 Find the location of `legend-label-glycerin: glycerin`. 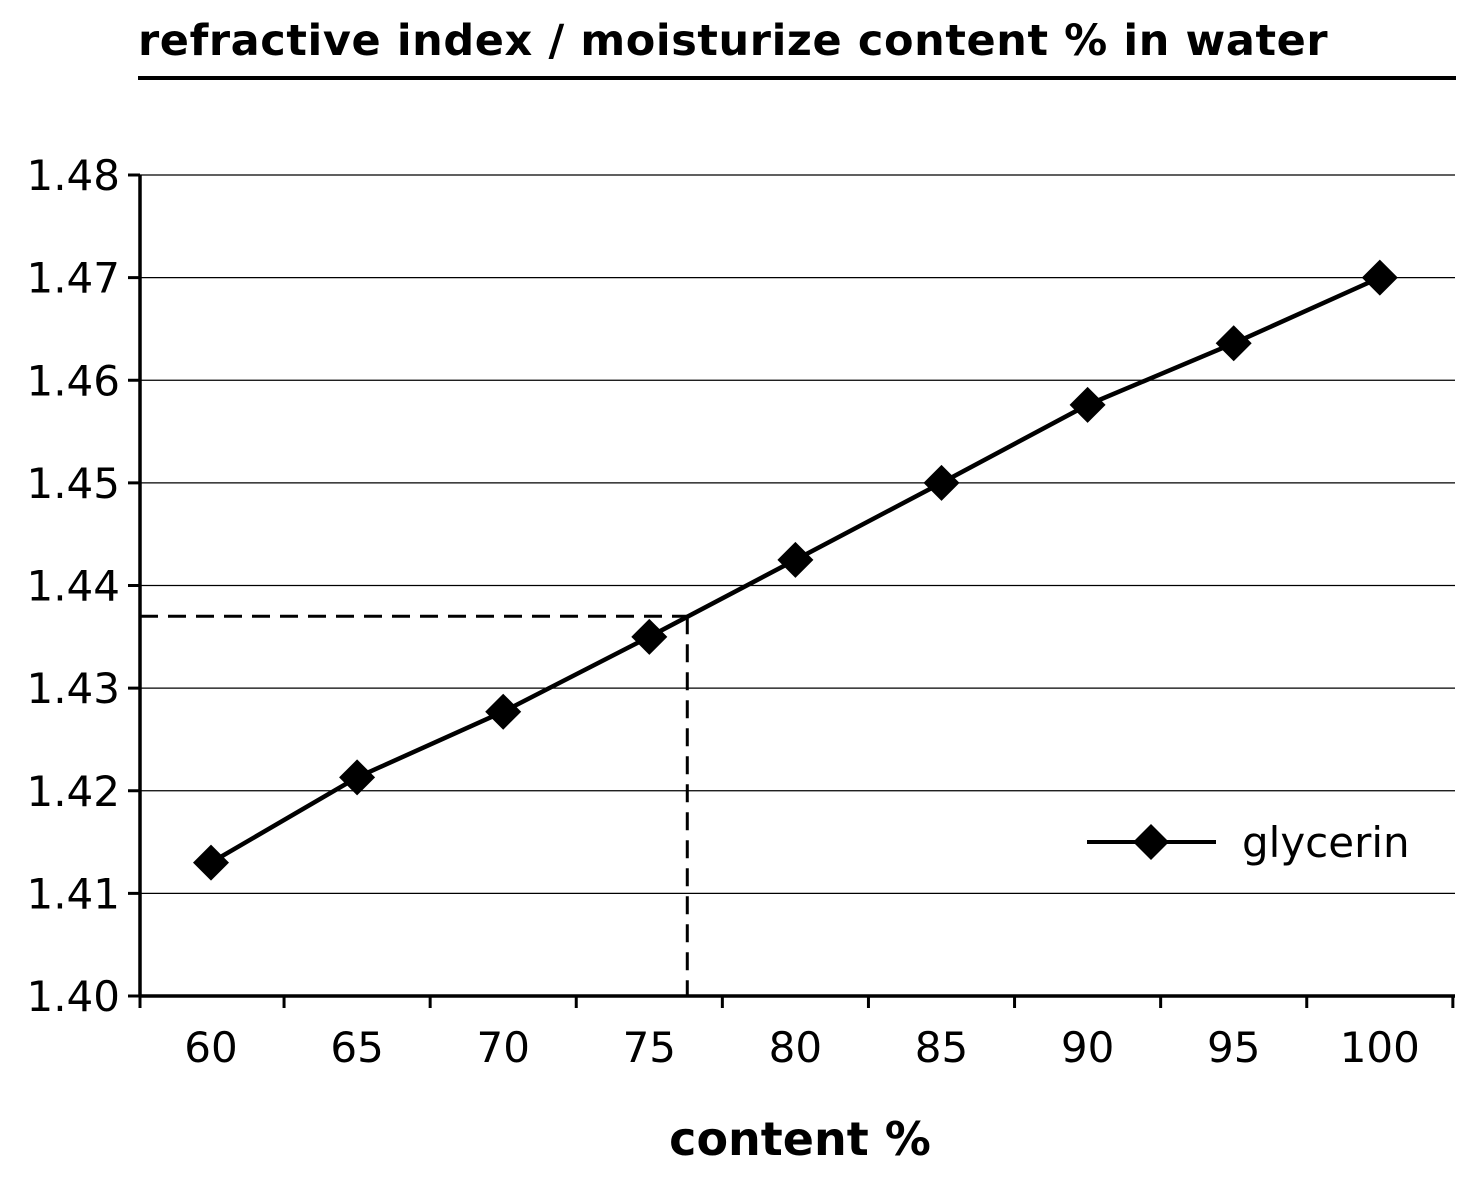

legend-label-glycerin: glycerin is located at coordinates (1326, 842).